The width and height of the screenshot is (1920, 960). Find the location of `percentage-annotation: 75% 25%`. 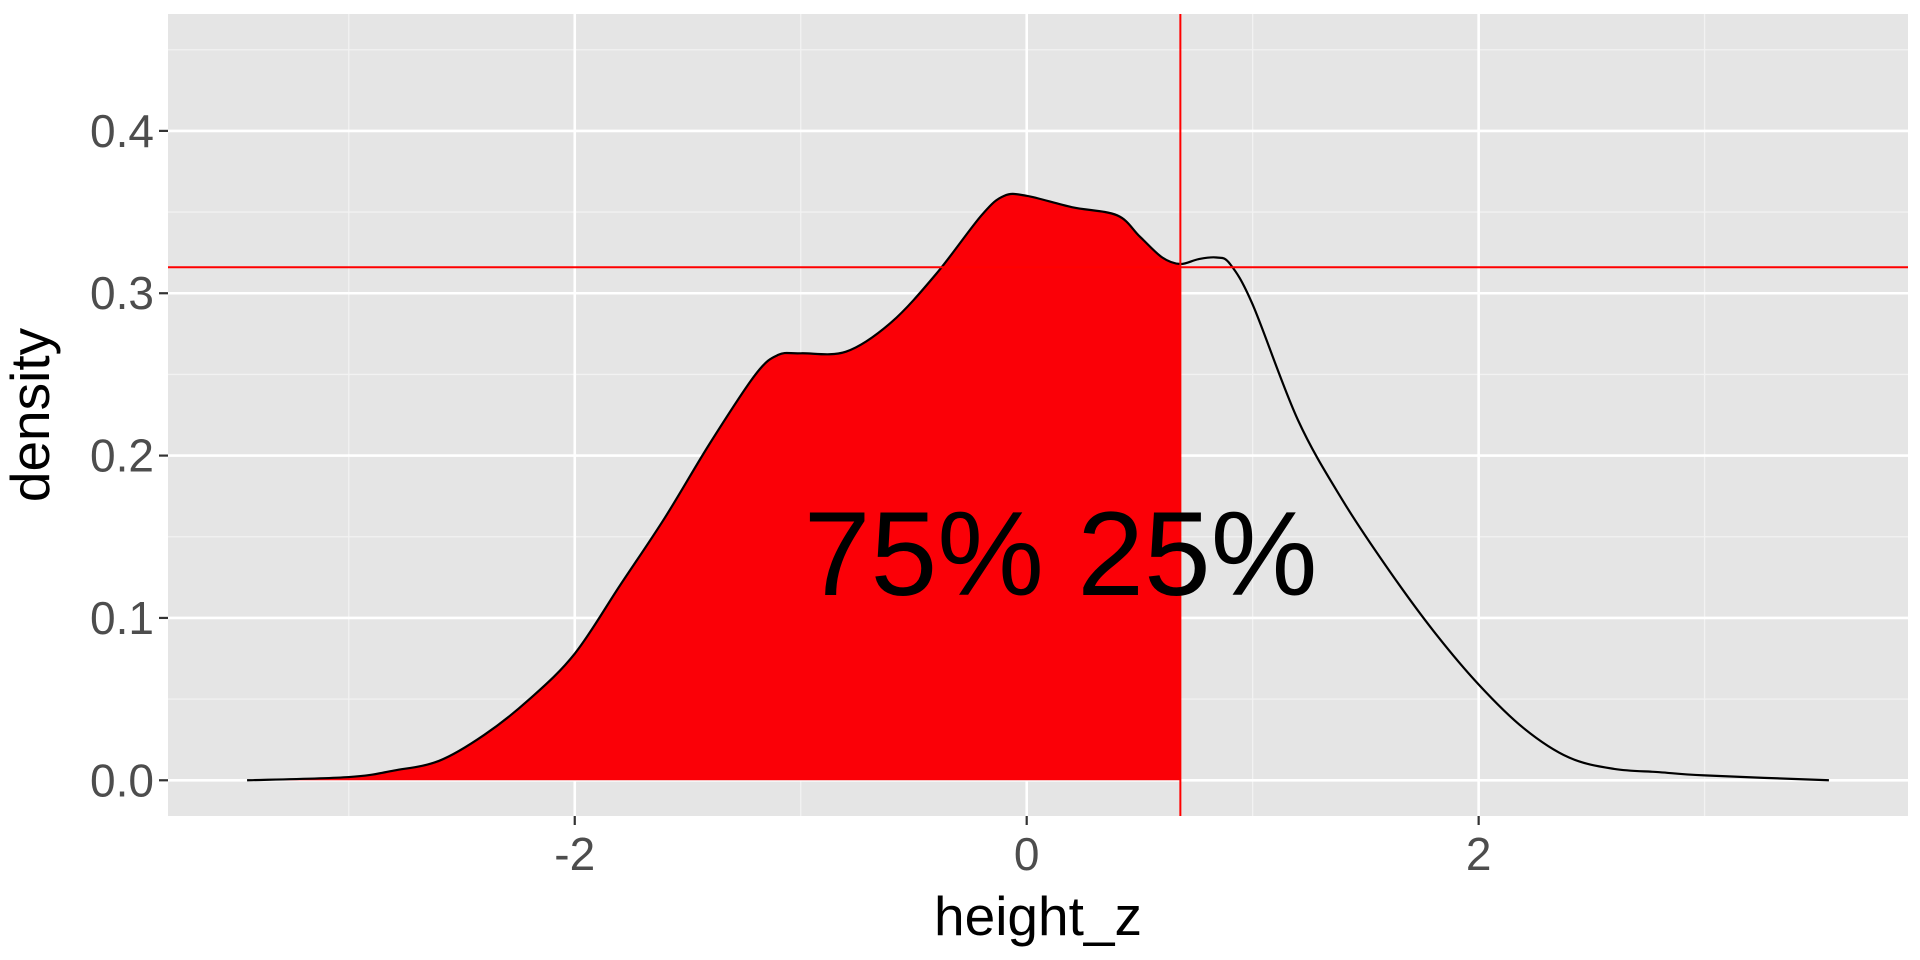

percentage-annotation: 75% 25% is located at coordinates (1061, 554).